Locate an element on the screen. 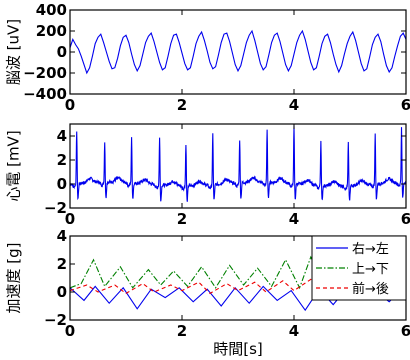 The width and height of the screenshot is (410, 360). series-line-前→後 is located at coordinates (238, 287).